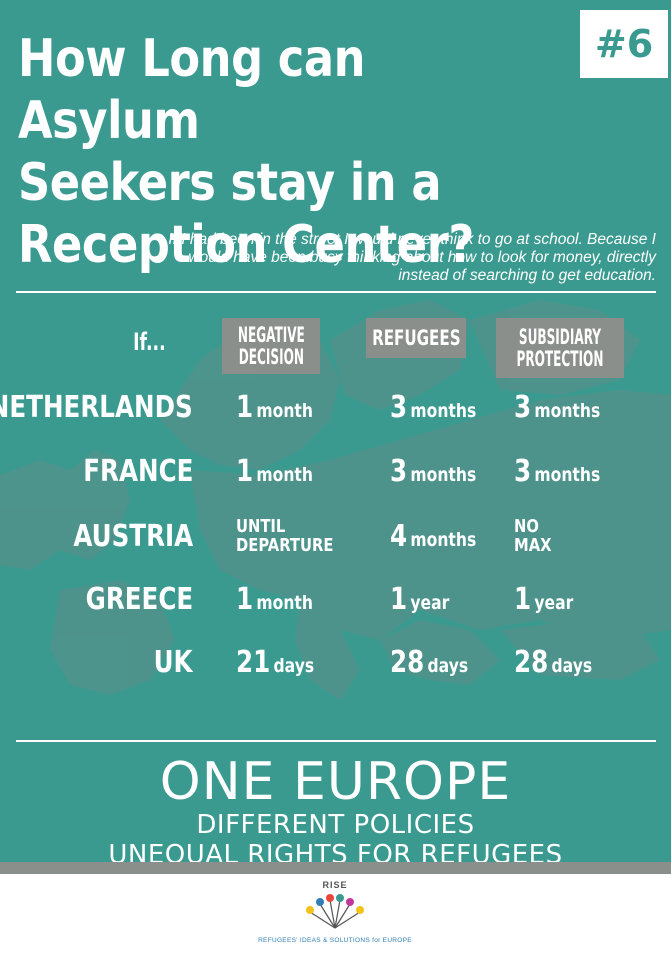 The width and height of the screenshot is (671, 960). I want to click on logo-tagline: REFUGEES' IDEAS & SOLUTIONS for EUROPE, so click(335, 940).